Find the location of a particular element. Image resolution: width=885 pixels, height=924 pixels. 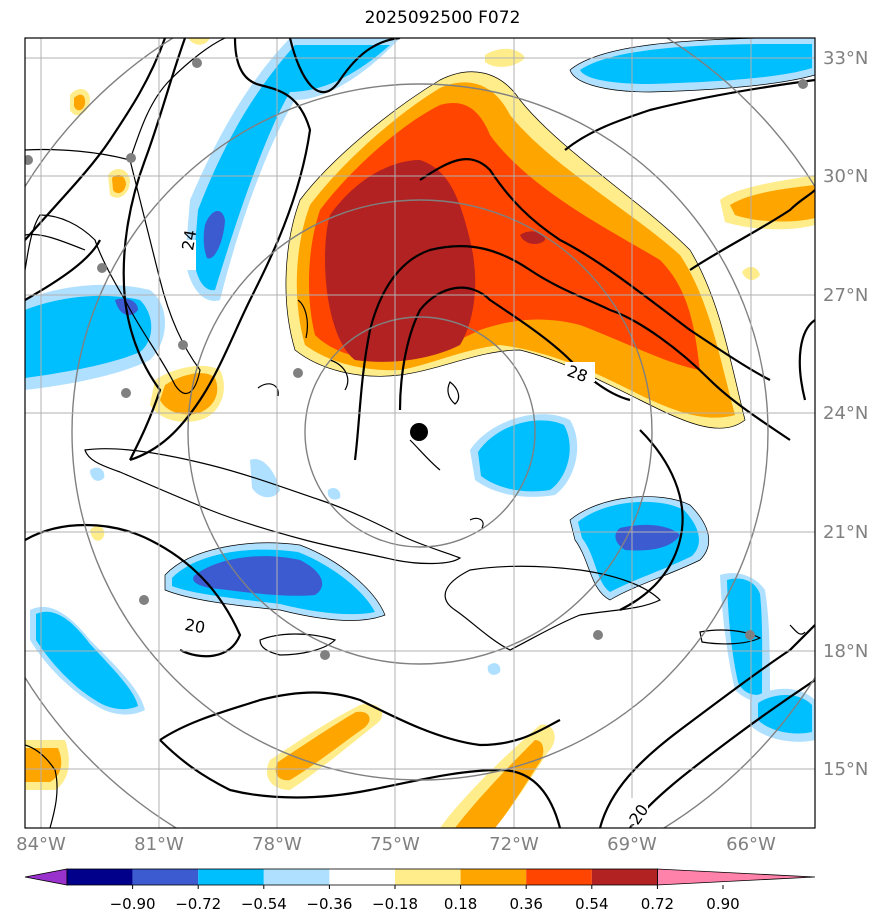

colorbar-extend-max is located at coordinates (736, 877).